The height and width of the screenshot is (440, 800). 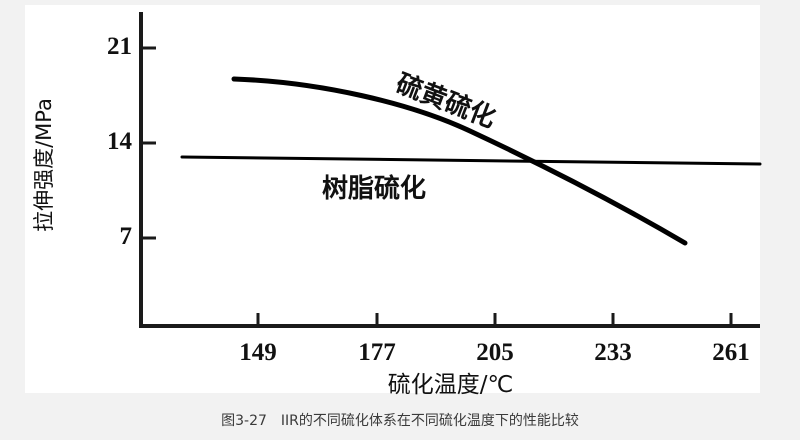 I want to click on x-axis-tick-label-261: 261, so click(x=731, y=352).